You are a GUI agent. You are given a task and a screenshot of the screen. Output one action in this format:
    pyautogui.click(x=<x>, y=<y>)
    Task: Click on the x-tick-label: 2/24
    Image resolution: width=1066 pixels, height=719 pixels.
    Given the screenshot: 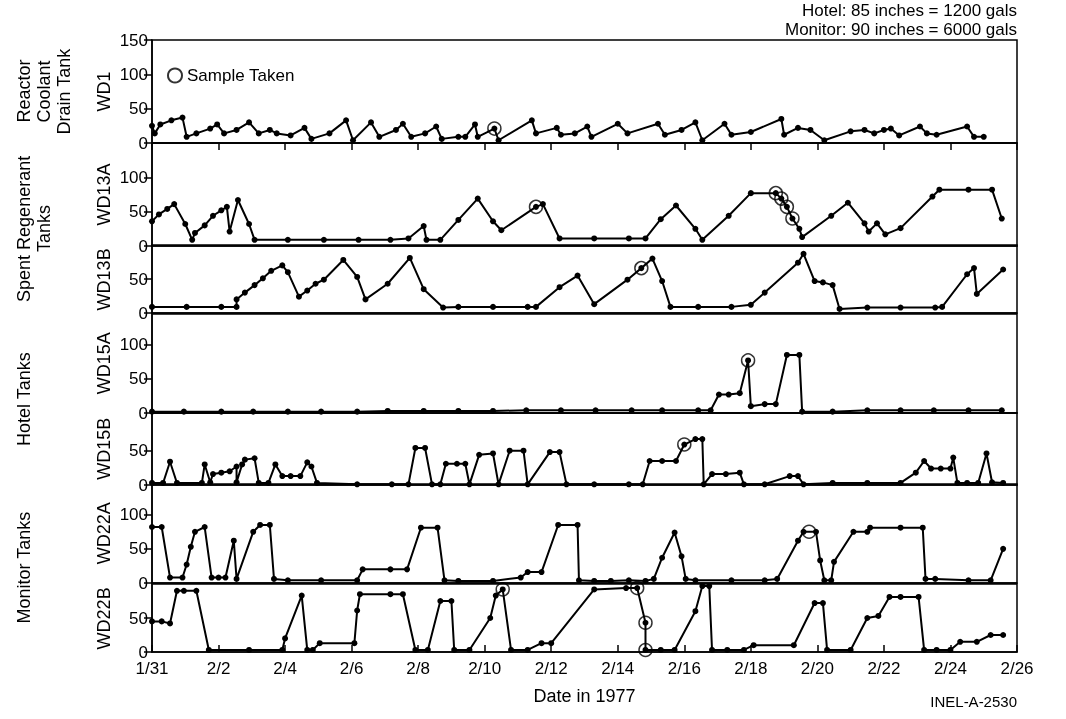 What is the action you would take?
    pyautogui.click(x=950, y=668)
    